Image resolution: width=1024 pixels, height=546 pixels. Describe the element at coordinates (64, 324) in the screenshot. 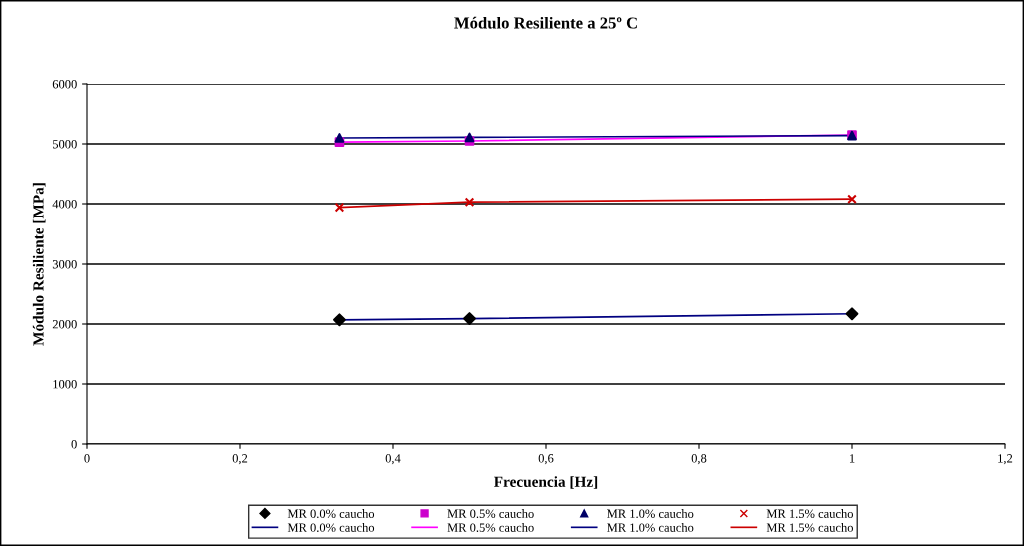

I see `y-tick-label: 2000` at that location.